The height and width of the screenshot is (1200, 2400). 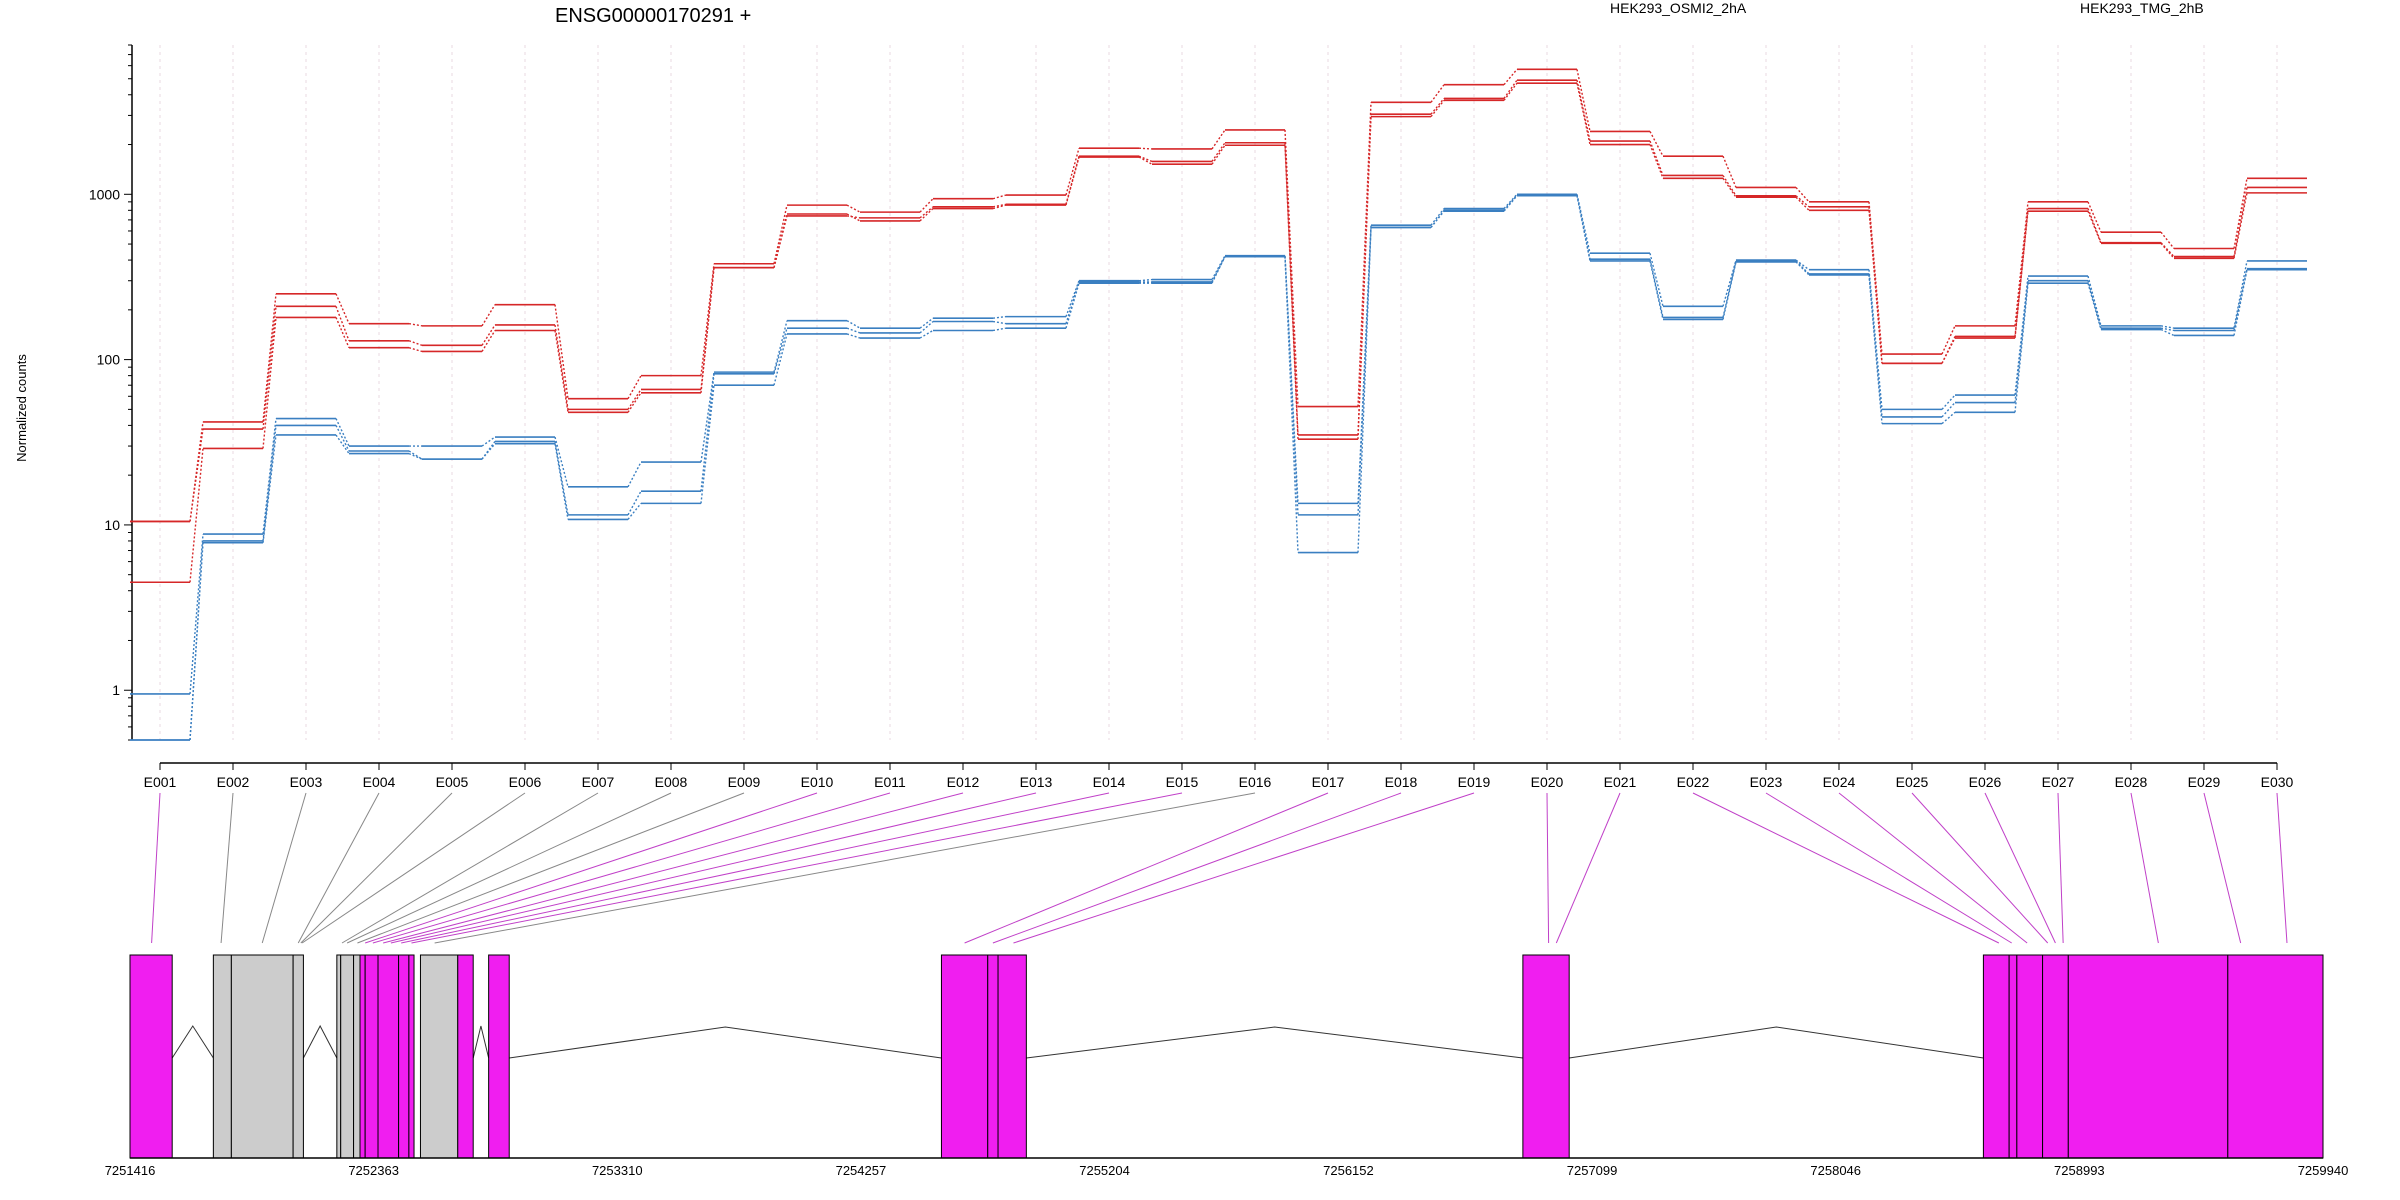 What do you see at coordinates (1766, 782) in the screenshot?
I see `x-tick-label: E023` at bounding box center [1766, 782].